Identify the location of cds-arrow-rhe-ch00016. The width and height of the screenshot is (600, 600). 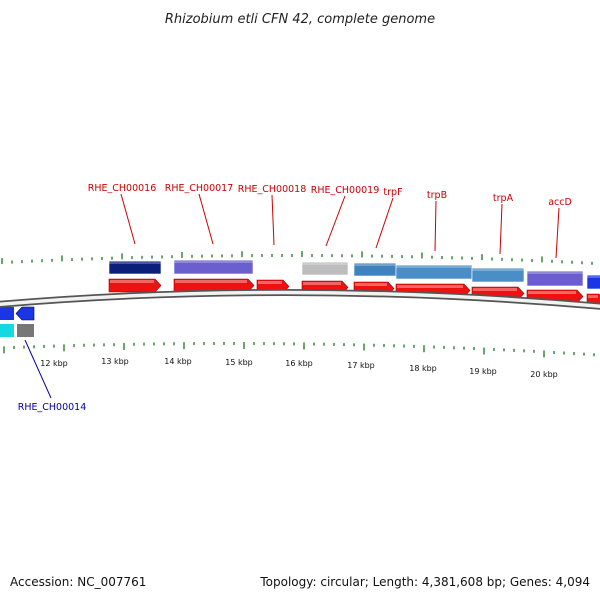
(135, 285).